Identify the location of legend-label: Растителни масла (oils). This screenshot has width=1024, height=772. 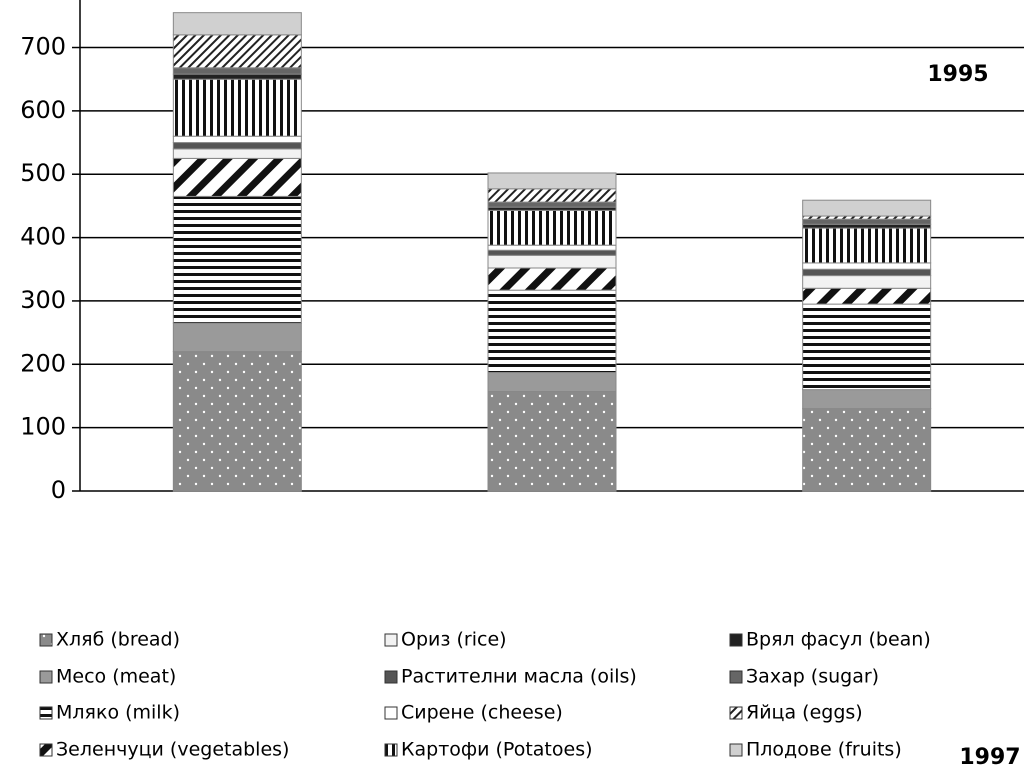
(519, 677).